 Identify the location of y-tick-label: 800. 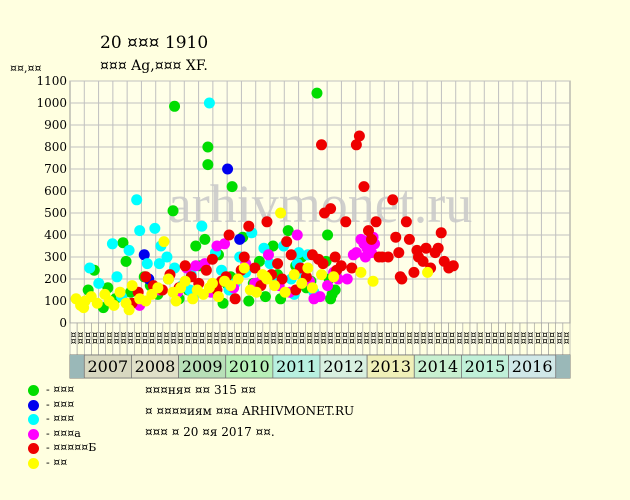
(55, 147).